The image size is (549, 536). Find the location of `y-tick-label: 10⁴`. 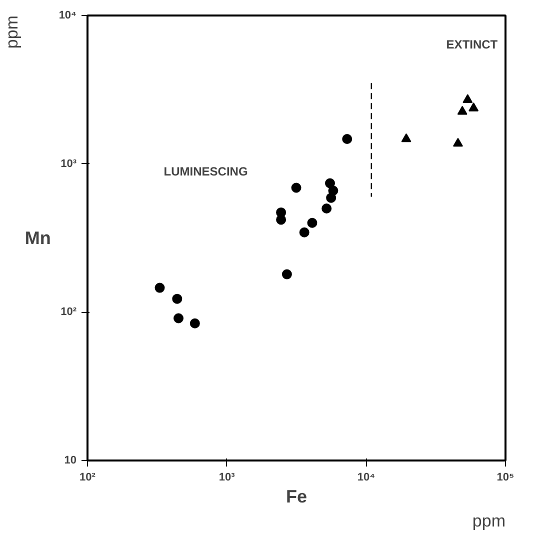

y-tick-label: 10⁴ is located at coordinates (67, 16).